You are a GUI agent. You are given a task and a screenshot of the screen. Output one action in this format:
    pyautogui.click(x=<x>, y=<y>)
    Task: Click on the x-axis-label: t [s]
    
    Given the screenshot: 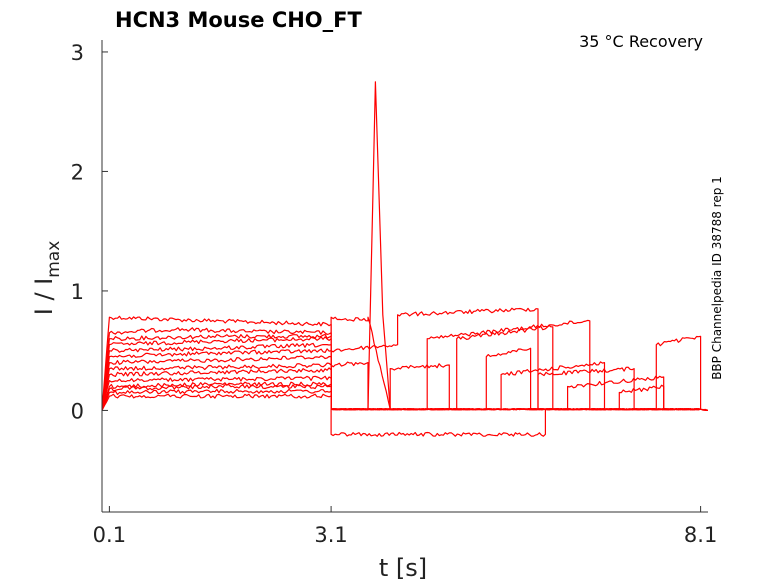 What is the action you would take?
    pyautogui.click(x=403, y=568)
    